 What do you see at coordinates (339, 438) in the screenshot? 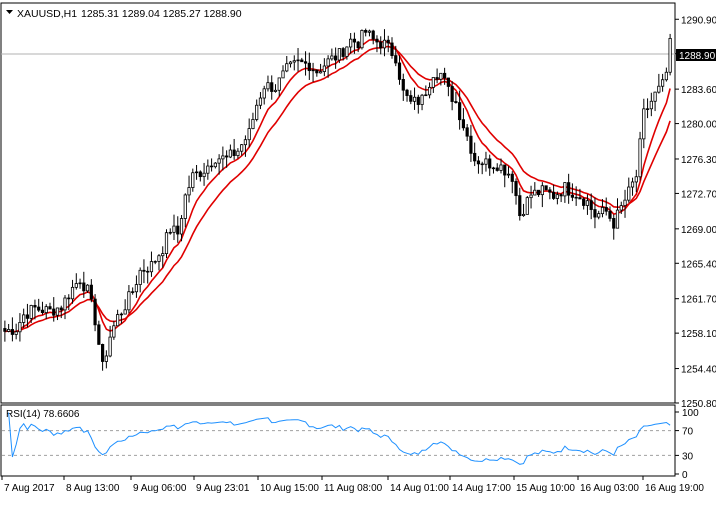
I see `rsi-line` at bounding box center [339, 438].